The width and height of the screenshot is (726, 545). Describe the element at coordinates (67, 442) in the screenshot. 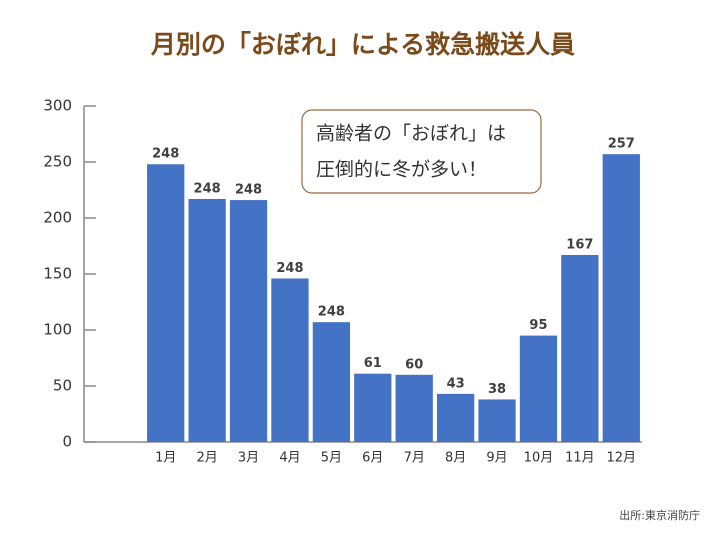

I see `y-tick-label: 0` at that location.